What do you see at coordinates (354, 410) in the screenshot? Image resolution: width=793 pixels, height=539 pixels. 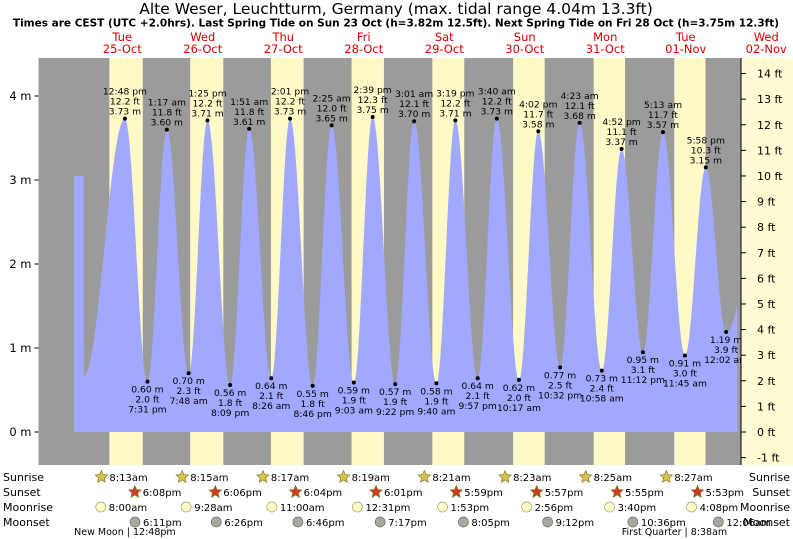 I see `tide-time-label: 9:03 am` at bounding box center [354, 410].